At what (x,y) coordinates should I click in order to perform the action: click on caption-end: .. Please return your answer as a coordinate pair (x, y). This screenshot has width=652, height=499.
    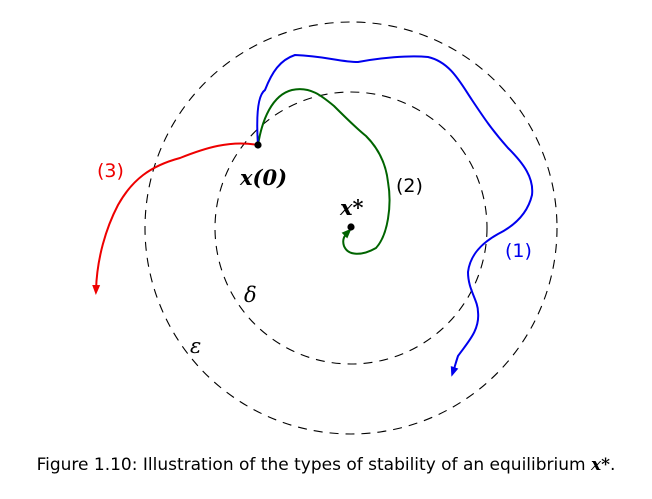
    Looking at the image, I should click on (613, 465).